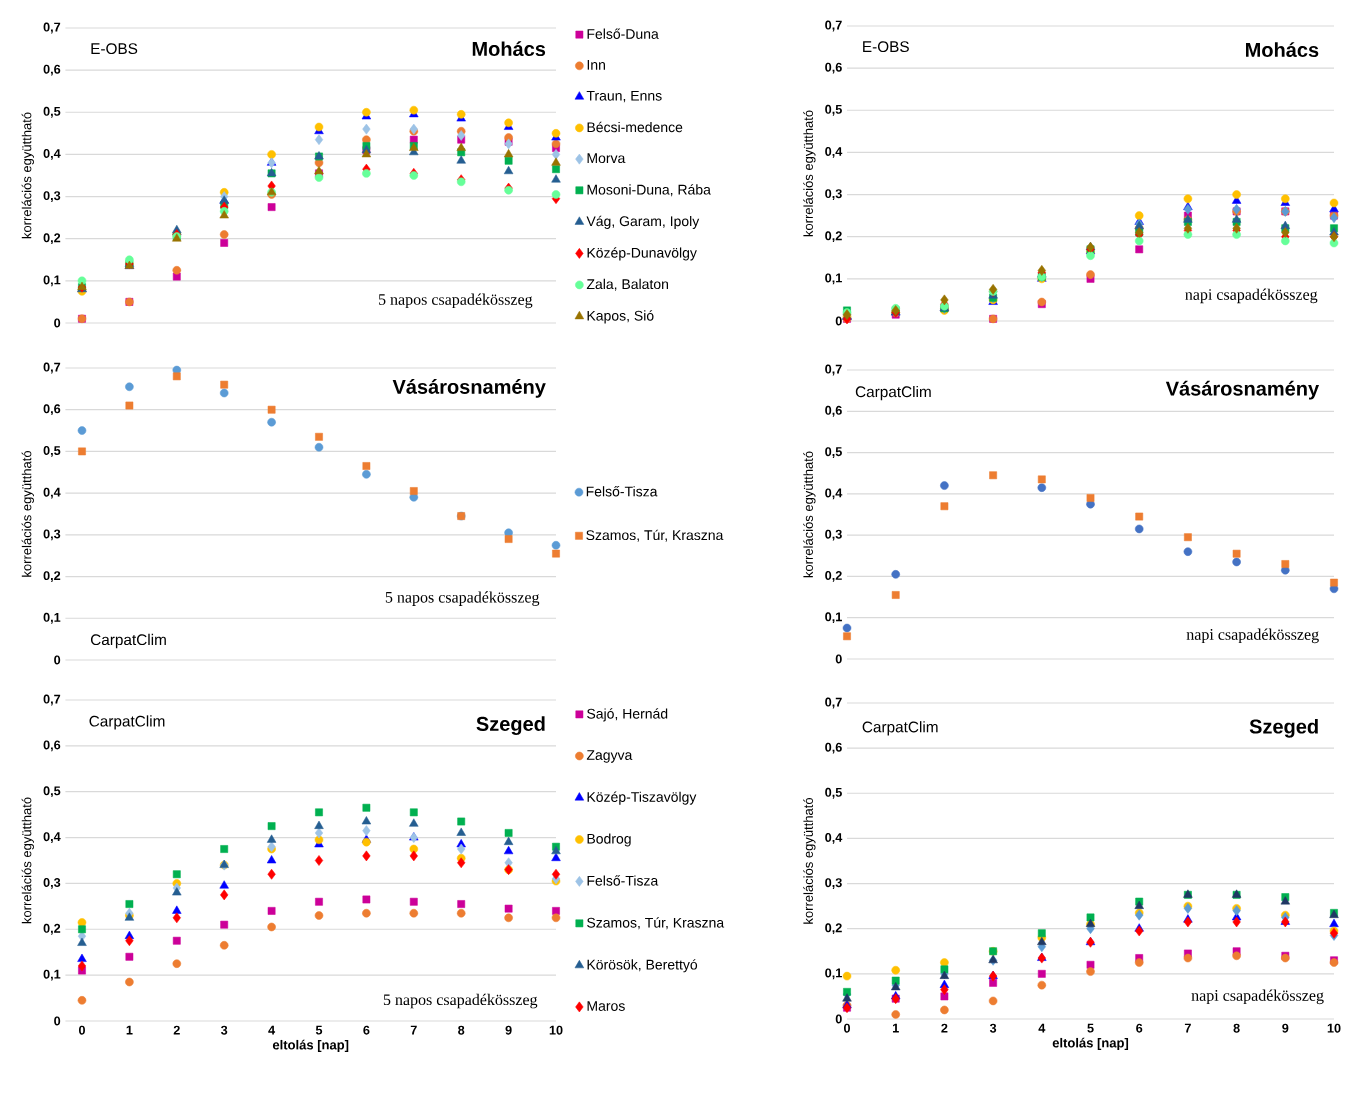 Image resolution: width=1354 pixels, height=1094 pixels. I want to click on legend-label: Traun, Enns, so click(624, 96).